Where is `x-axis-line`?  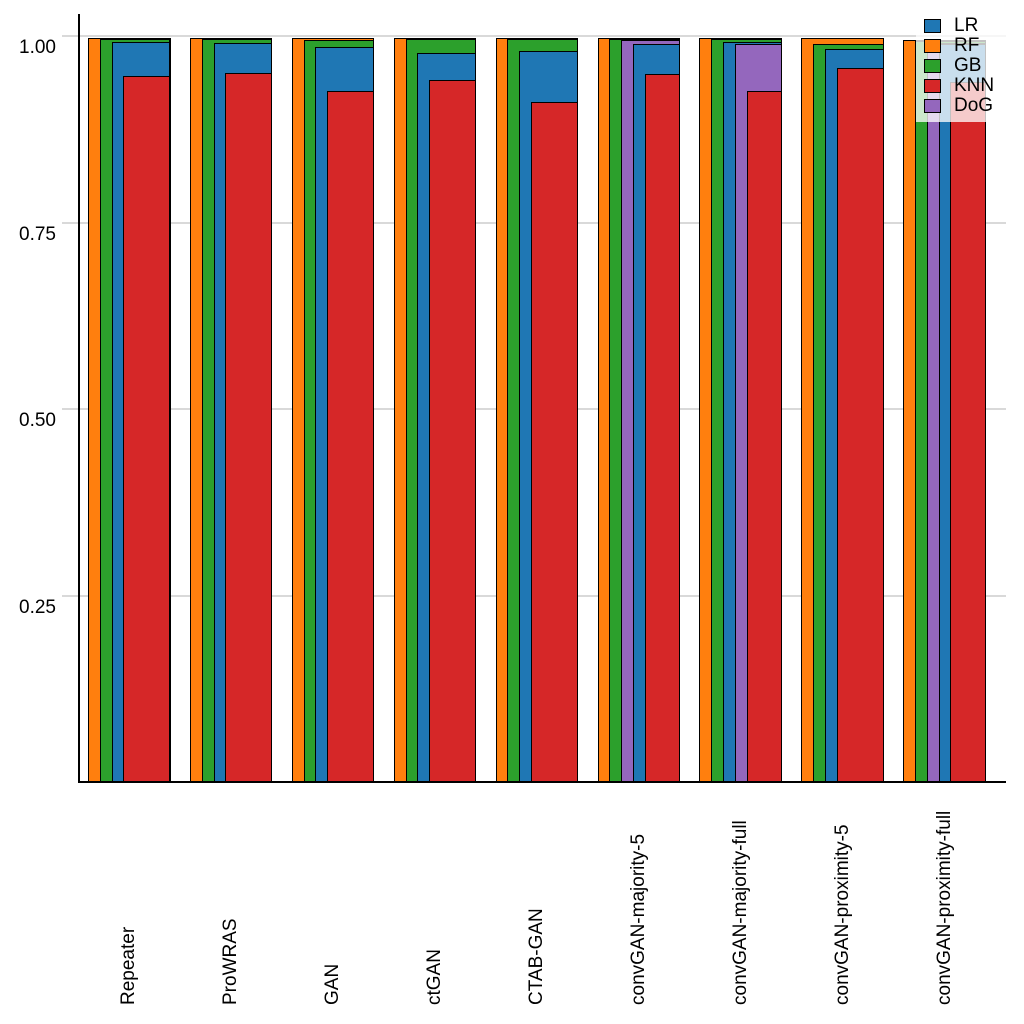
x-axis-line is located at coordinates (542, 782).